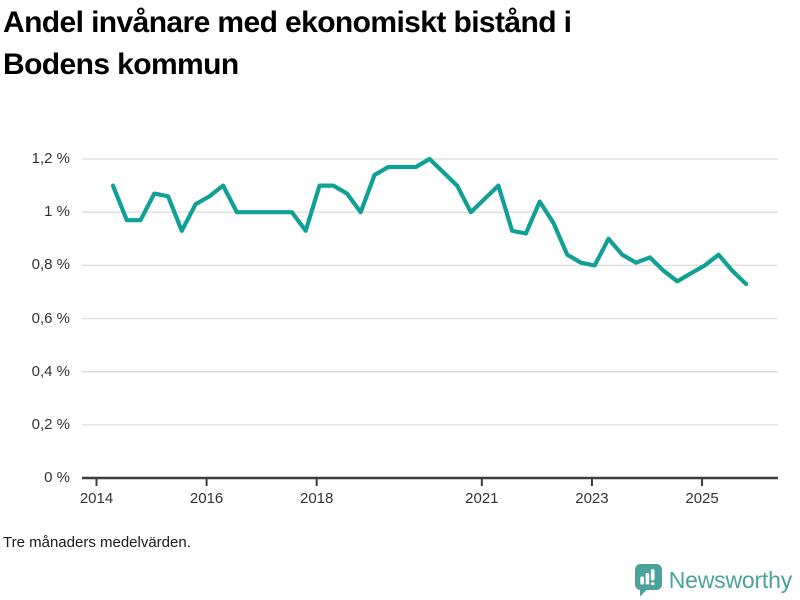 This screenshot has width=800, height=600. I want to click on logo-exclamation-dot, so click(652, 583).